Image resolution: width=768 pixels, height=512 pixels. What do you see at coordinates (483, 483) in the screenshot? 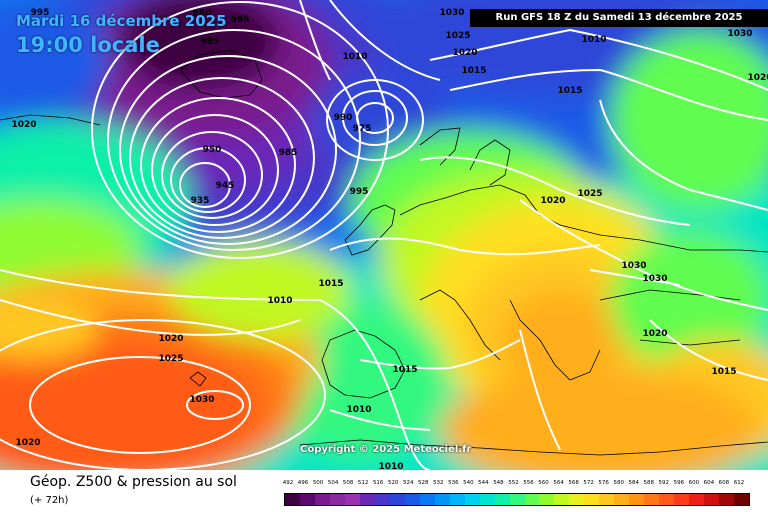
I see `legend-tick-label: 544` at bounding box center [483, 483].